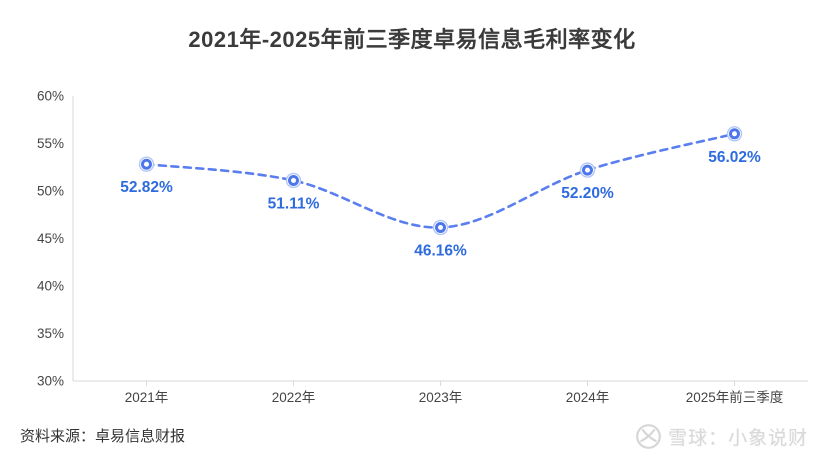 Image resolution: width=824 pixels, height=459 pixels. Describe the element at coordinates (50, 238) in the screenshot. I see `y-axis-tick-label: 45%` at that location.